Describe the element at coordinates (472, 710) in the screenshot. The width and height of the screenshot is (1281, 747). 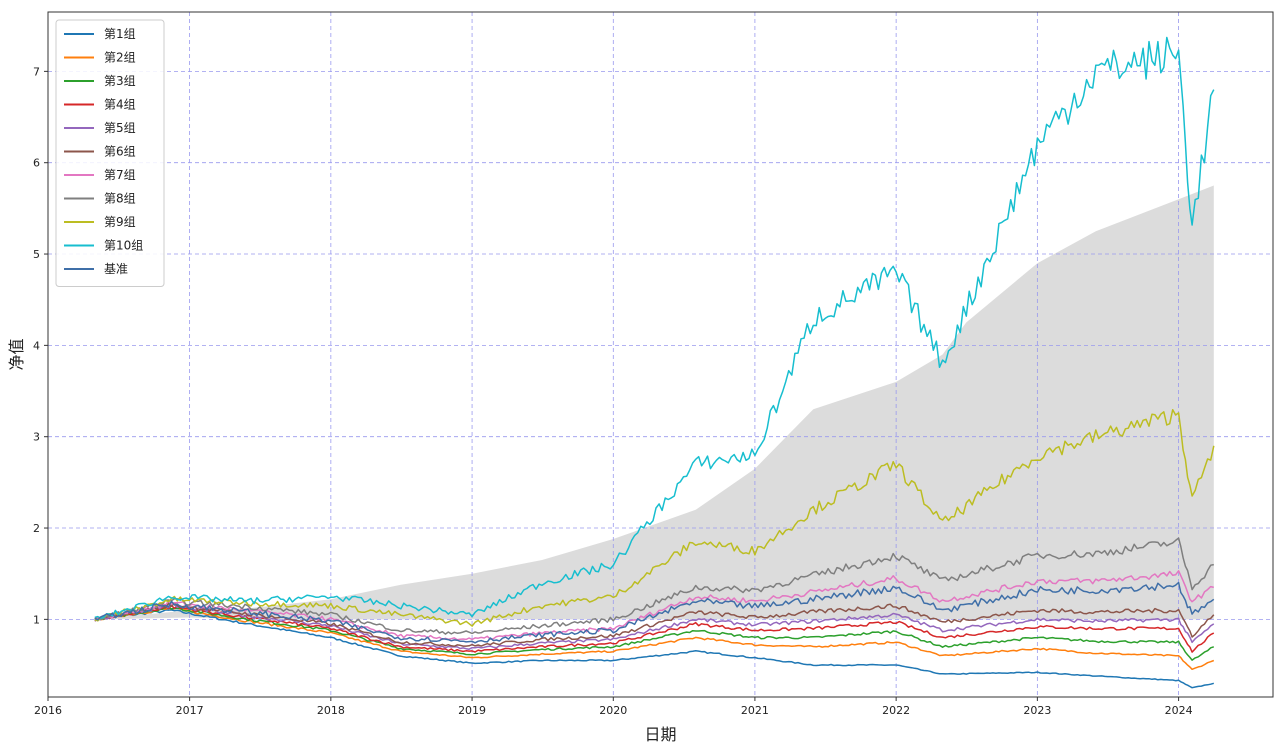
I see `x-tick-label: 2019` at that location.